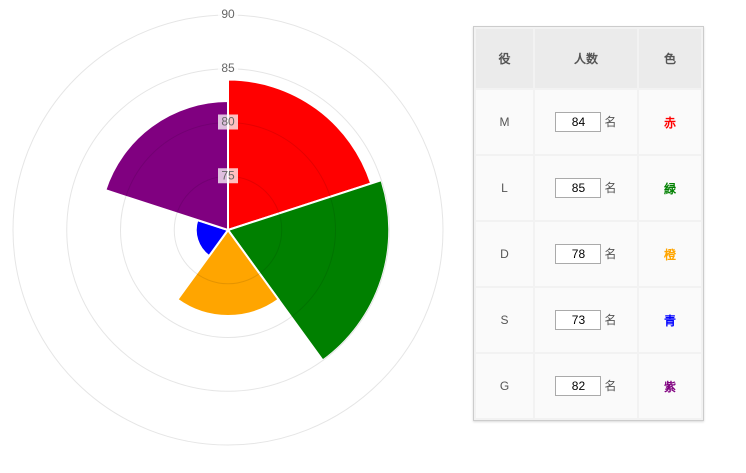 The width and height of the screenshot is (746, 473). I want to click on header-cell: 人数, so click(586, 58).